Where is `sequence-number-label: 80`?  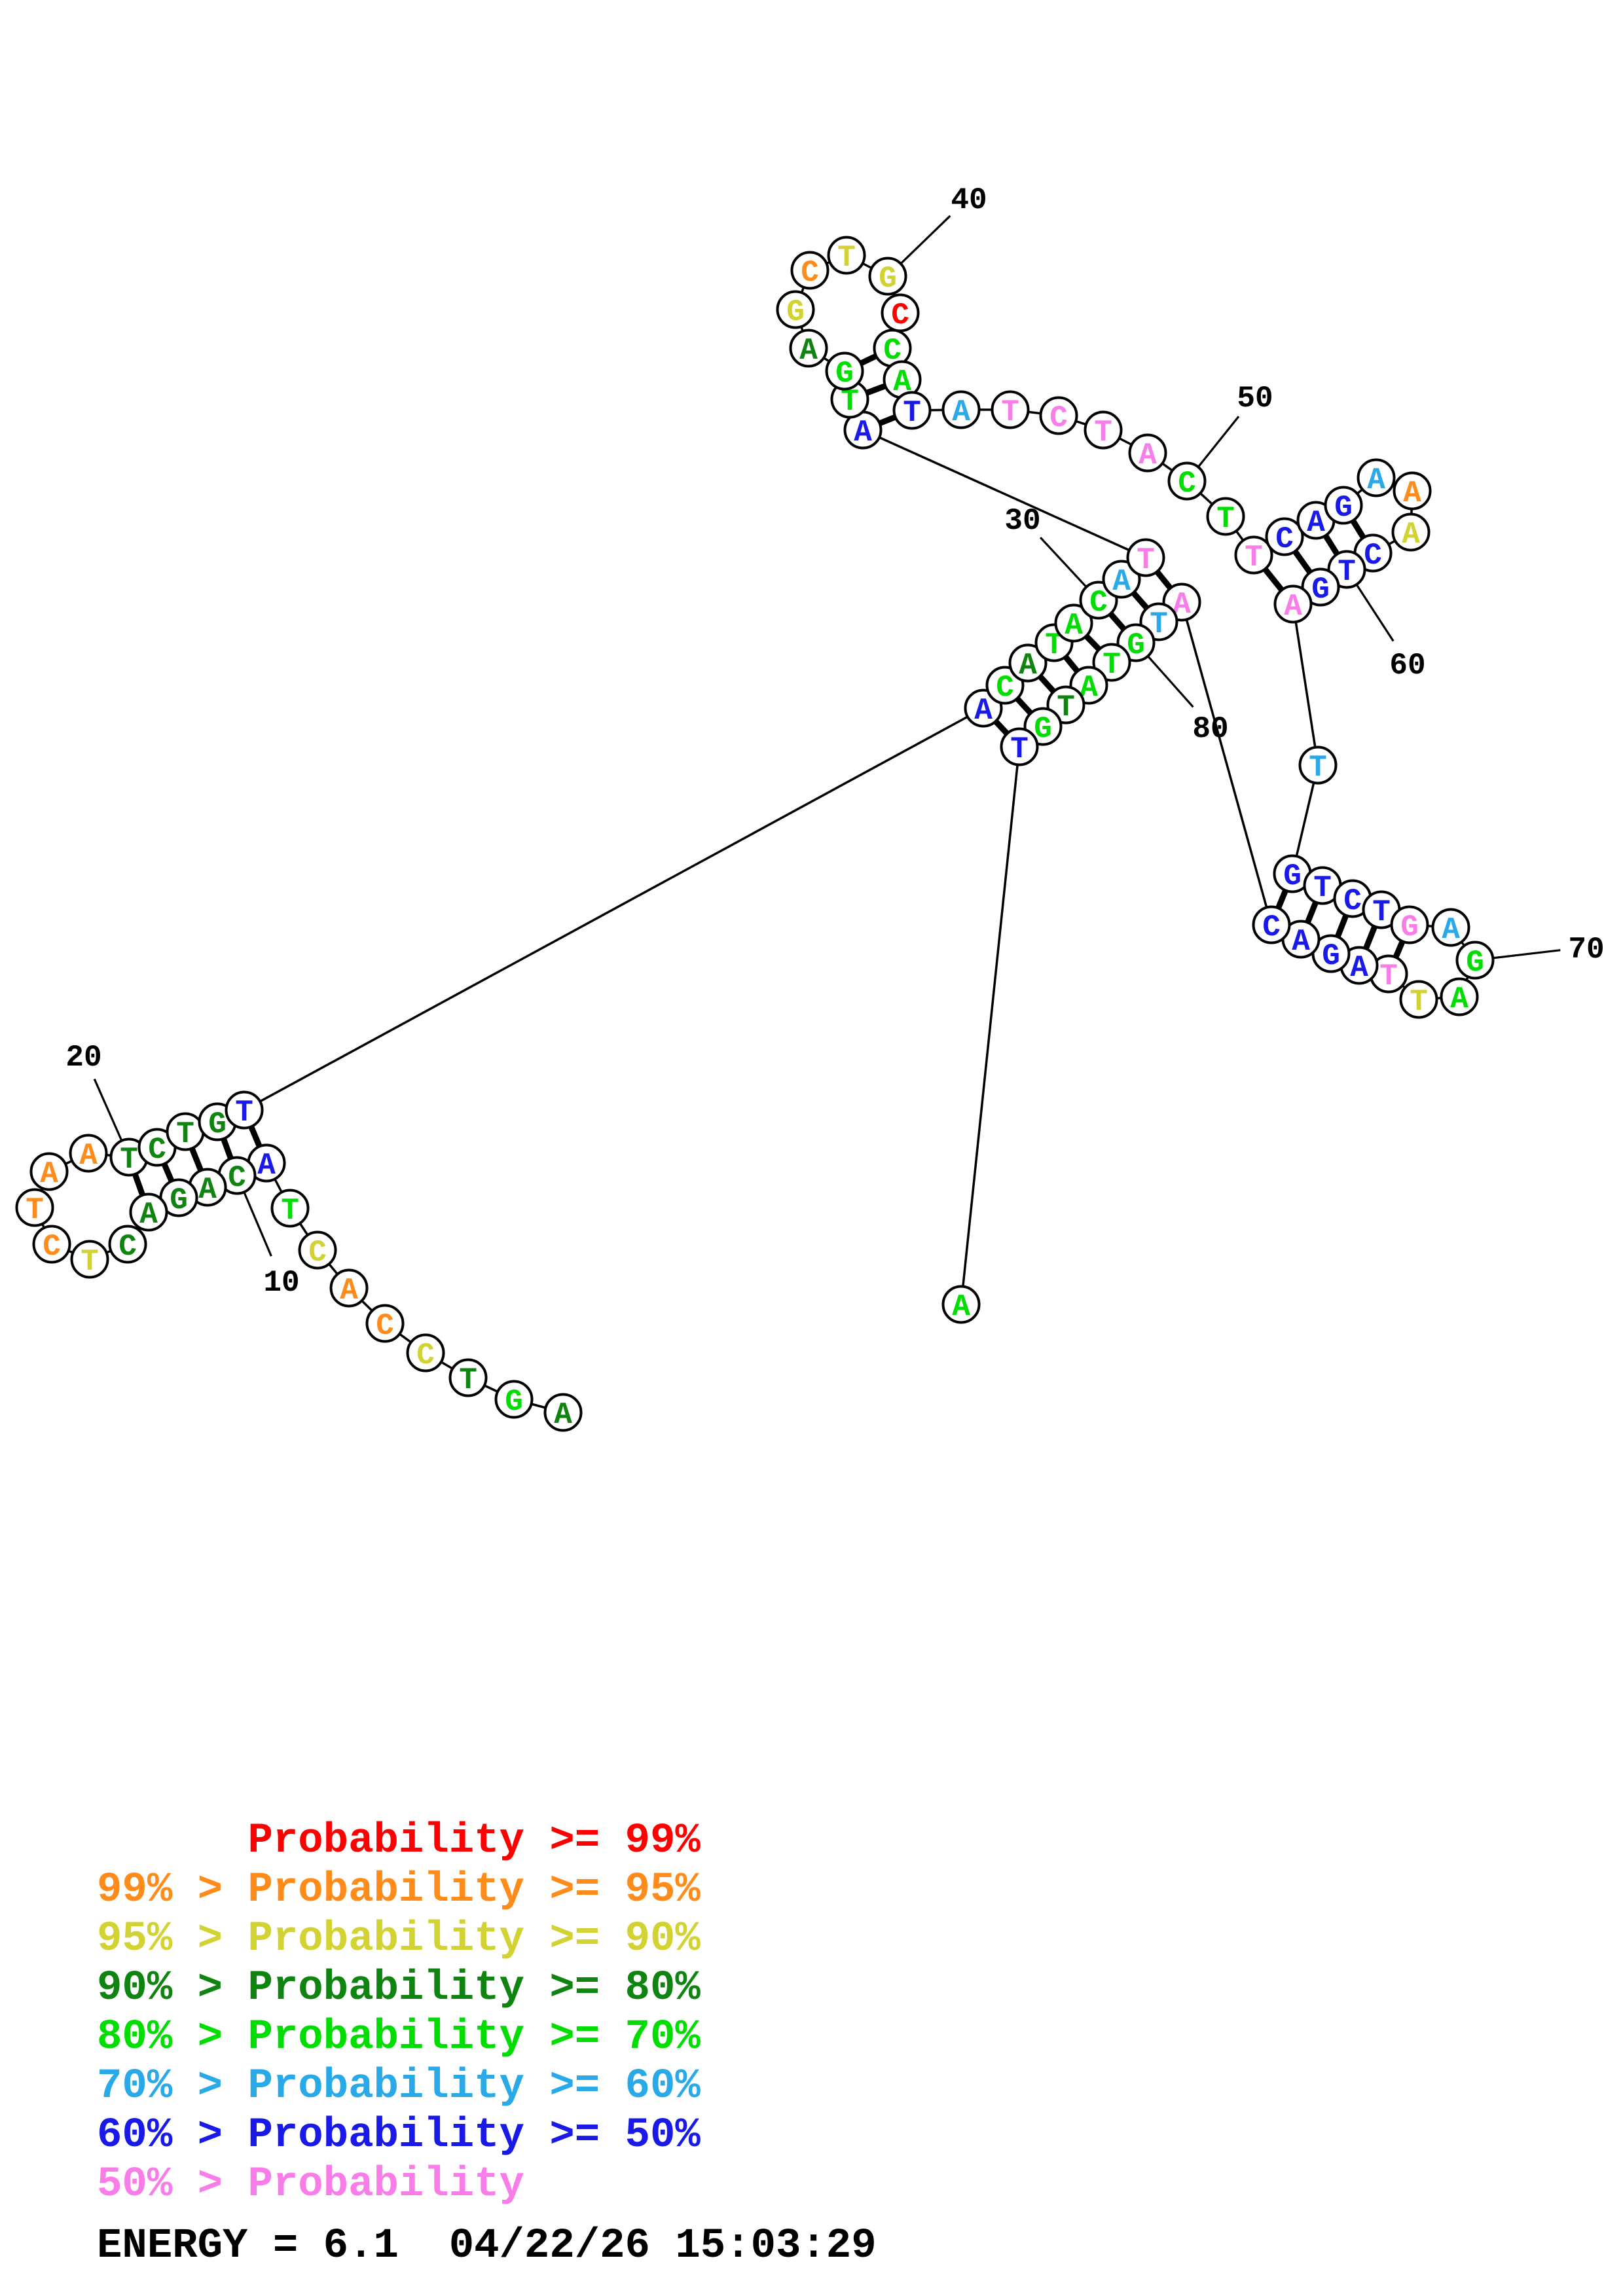 sequence-number-label: 80 is located at coordinates (1210, 729).